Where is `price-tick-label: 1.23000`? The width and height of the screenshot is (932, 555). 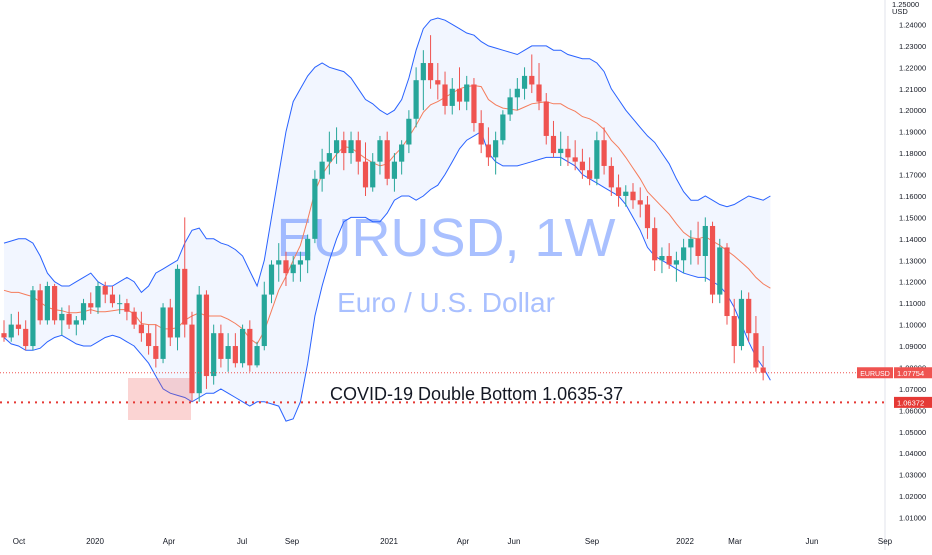
price-tick-label: 1.23000 is located at coordinates (912, 46).